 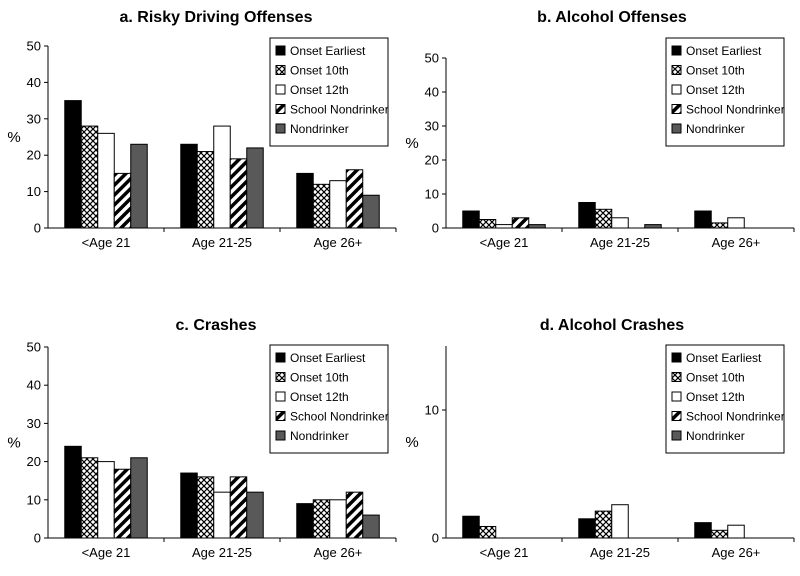 What do you see at coordinates (216, 17) in the screenshot?
I see `chart-title: a. Risky Driving Offenses` at bounding box center [216, 17].